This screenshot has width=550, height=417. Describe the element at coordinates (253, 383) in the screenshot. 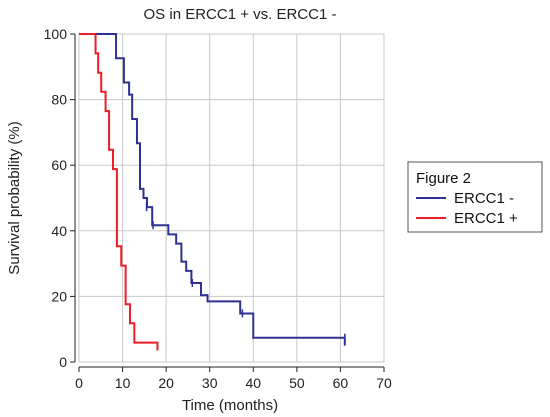

I see `x-tick-label: 40` at that location.